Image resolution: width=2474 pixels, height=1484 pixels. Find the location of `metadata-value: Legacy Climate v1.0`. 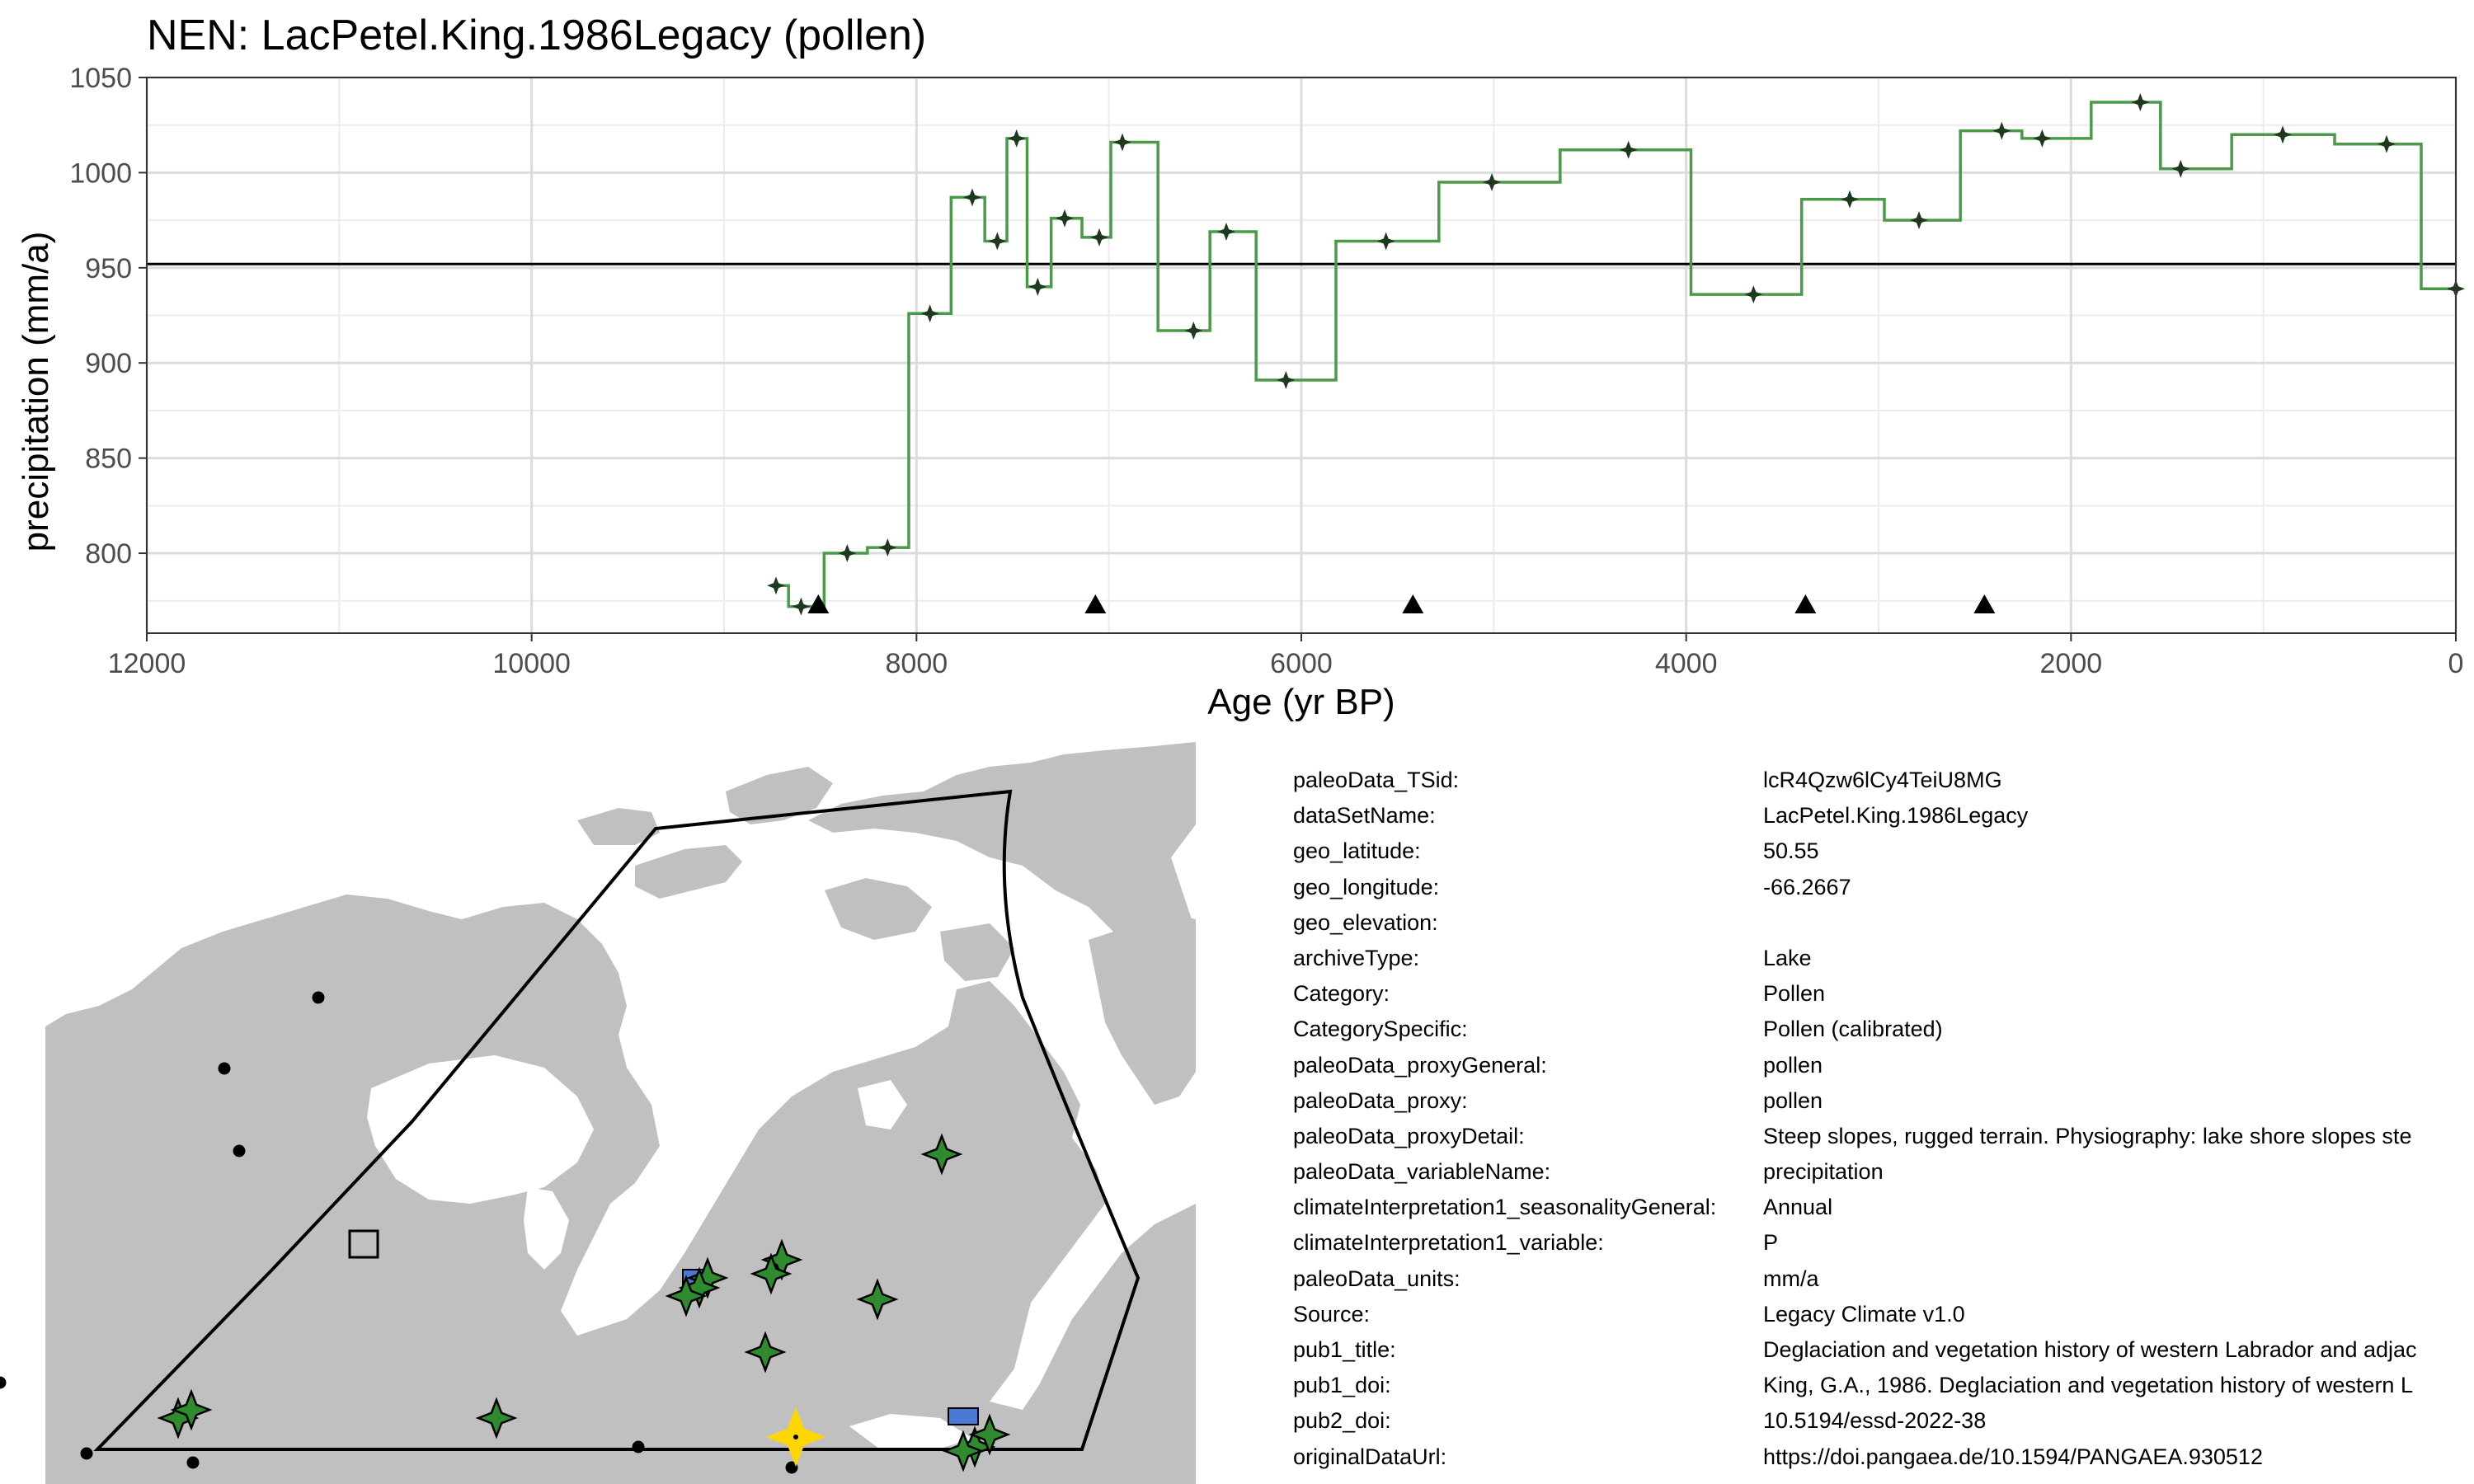

metadata-value: Legacy Climate v1.0 is located at coordinates (1864, 1314).